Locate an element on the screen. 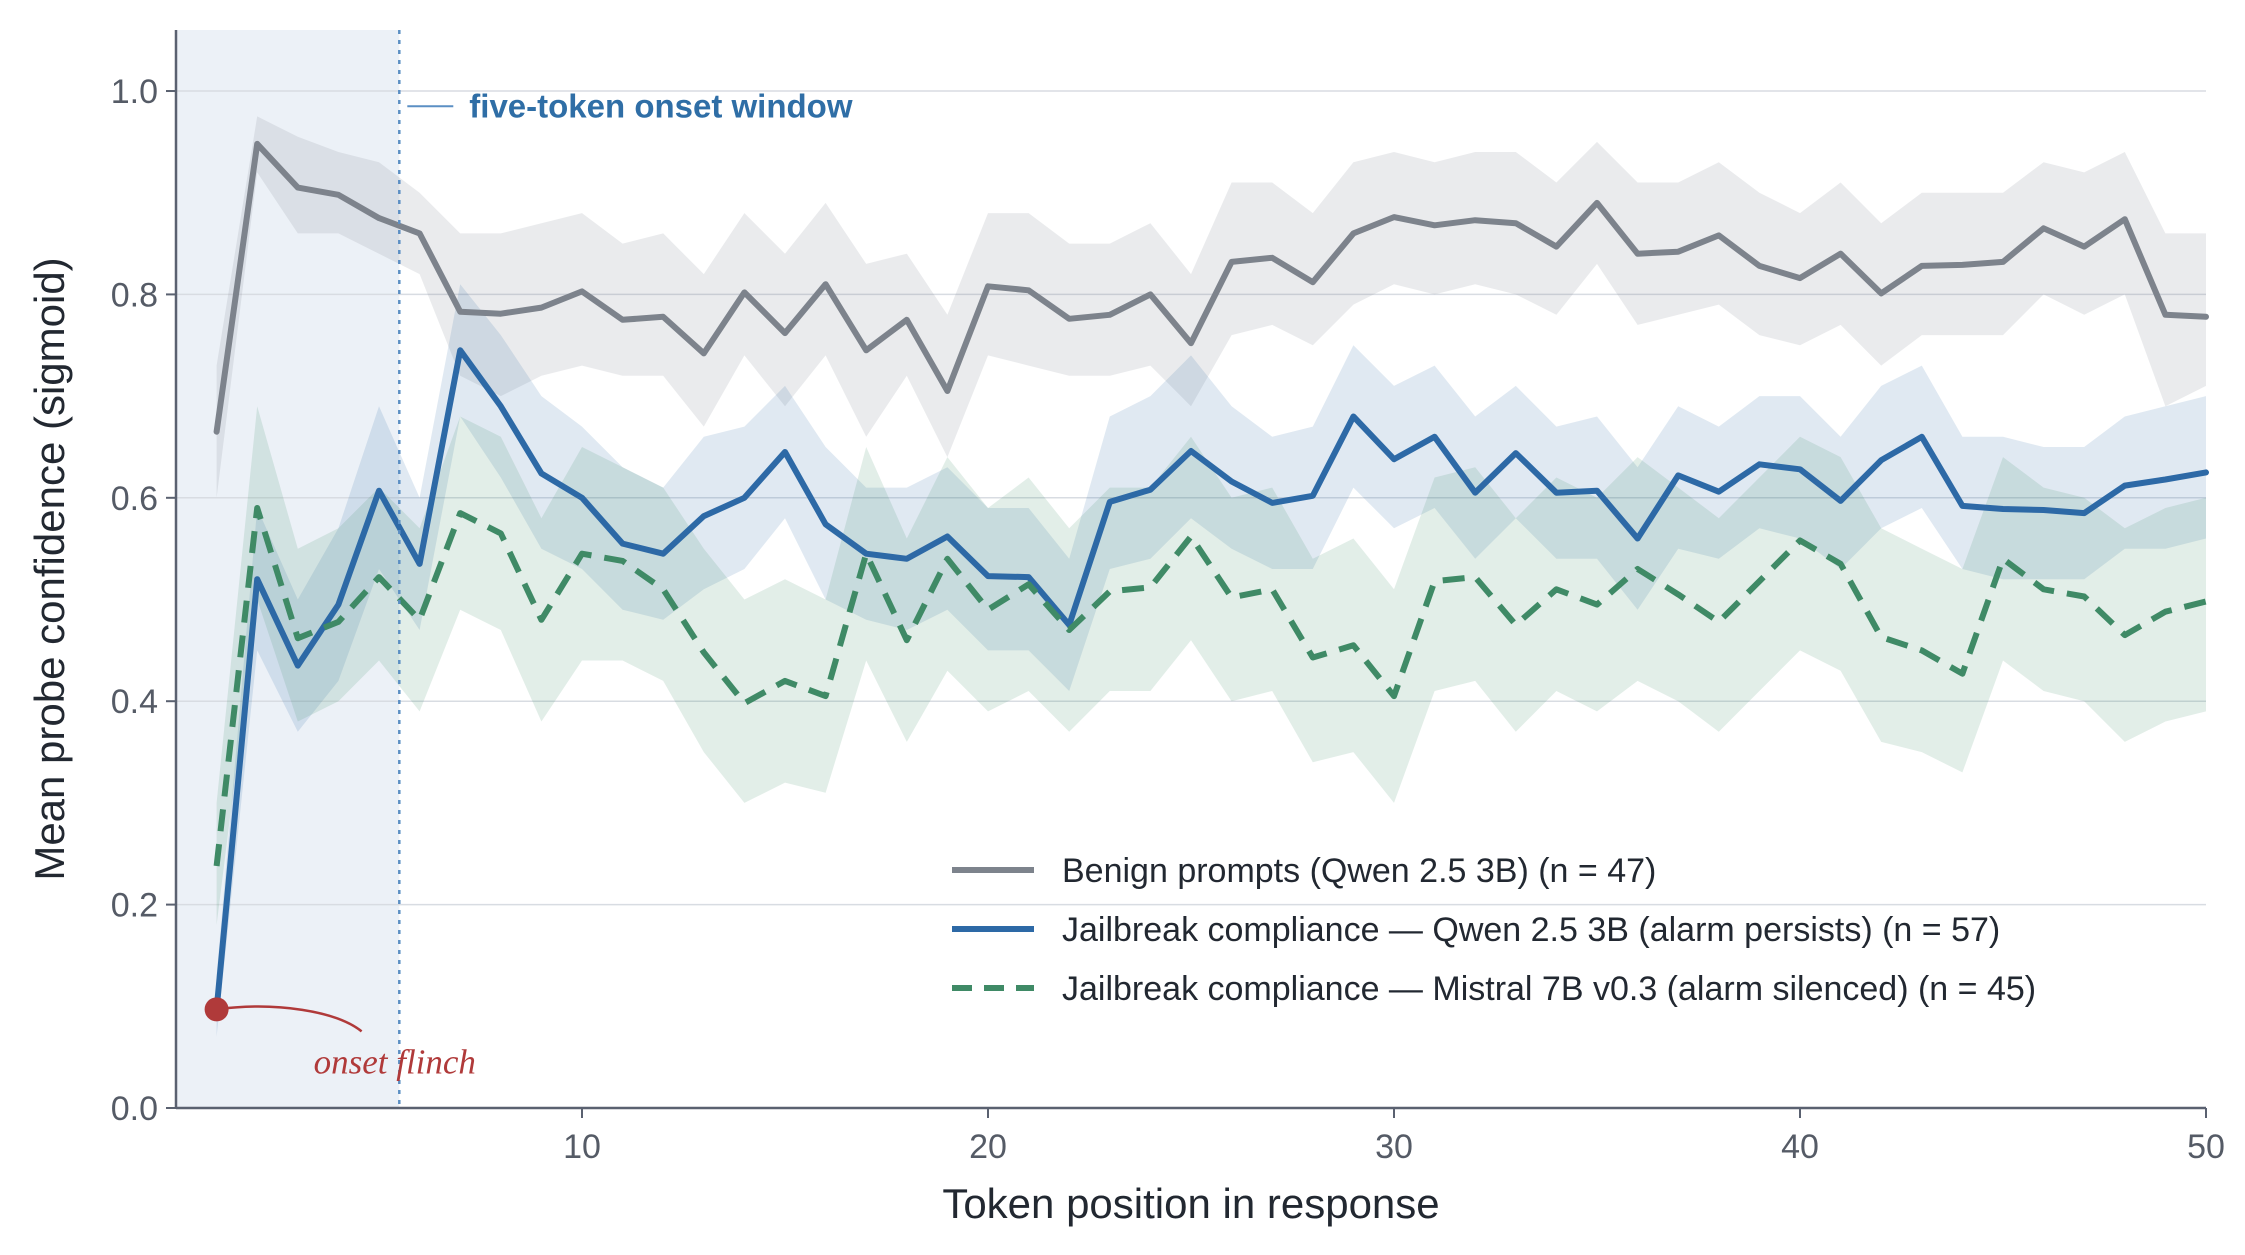 This screenshot has height=1255, width=2245. onset-flinch-leader is located at coordinates (289, 1019).